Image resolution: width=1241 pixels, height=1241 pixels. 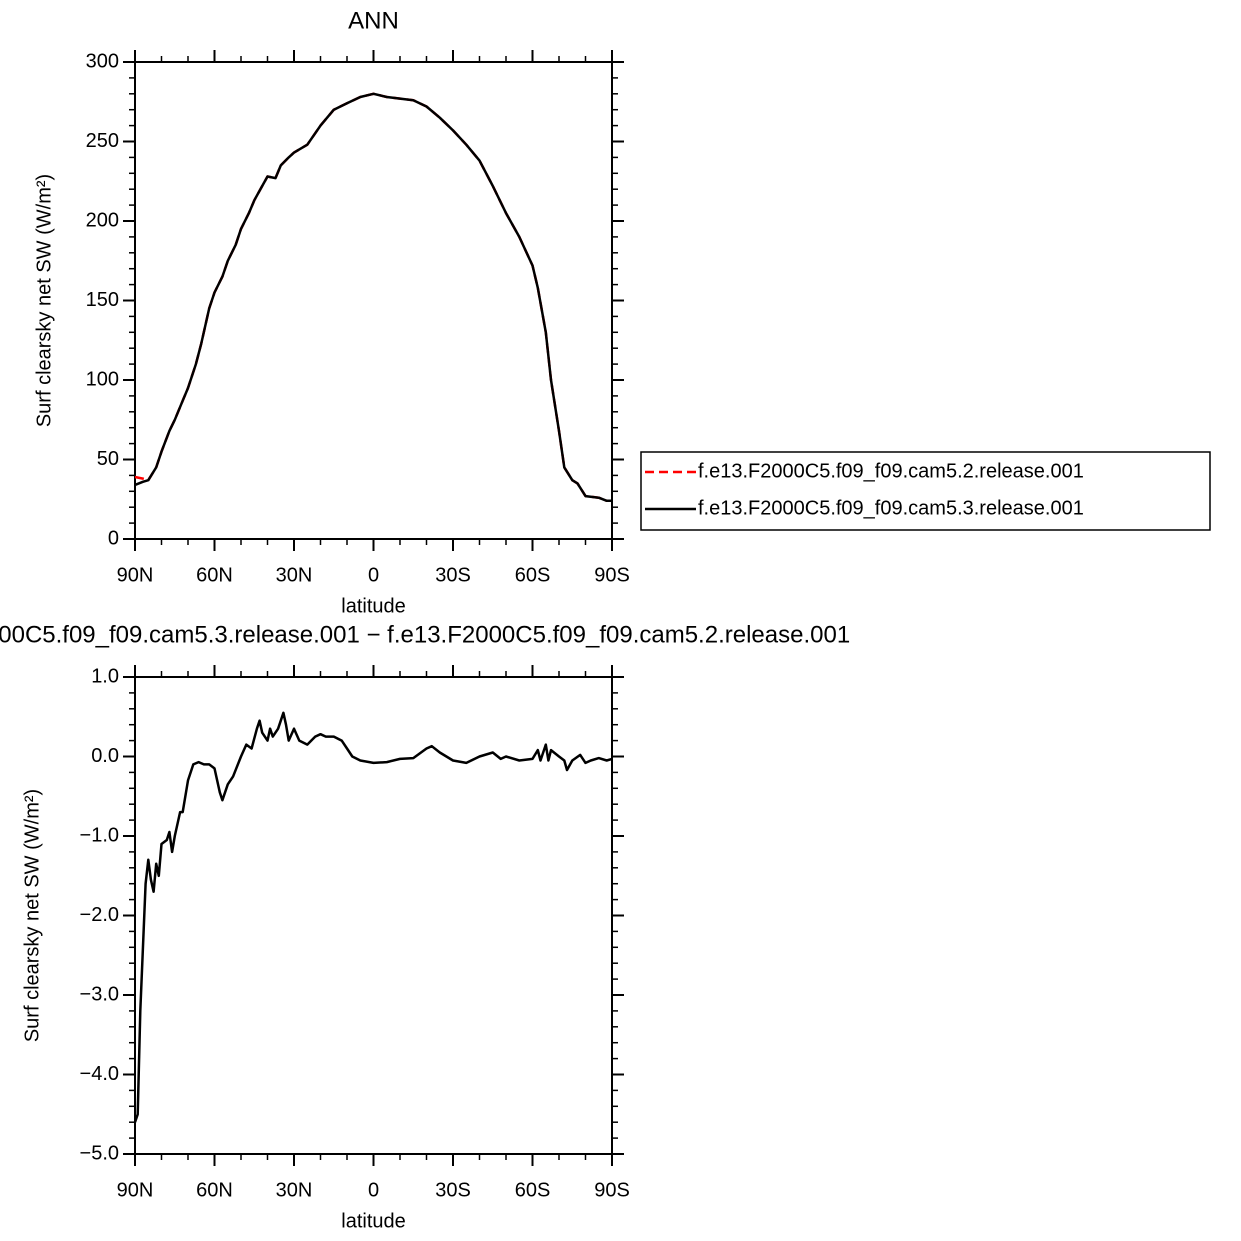 I want to click on y-tick-label: 0.0, so click(x=105, y=756).